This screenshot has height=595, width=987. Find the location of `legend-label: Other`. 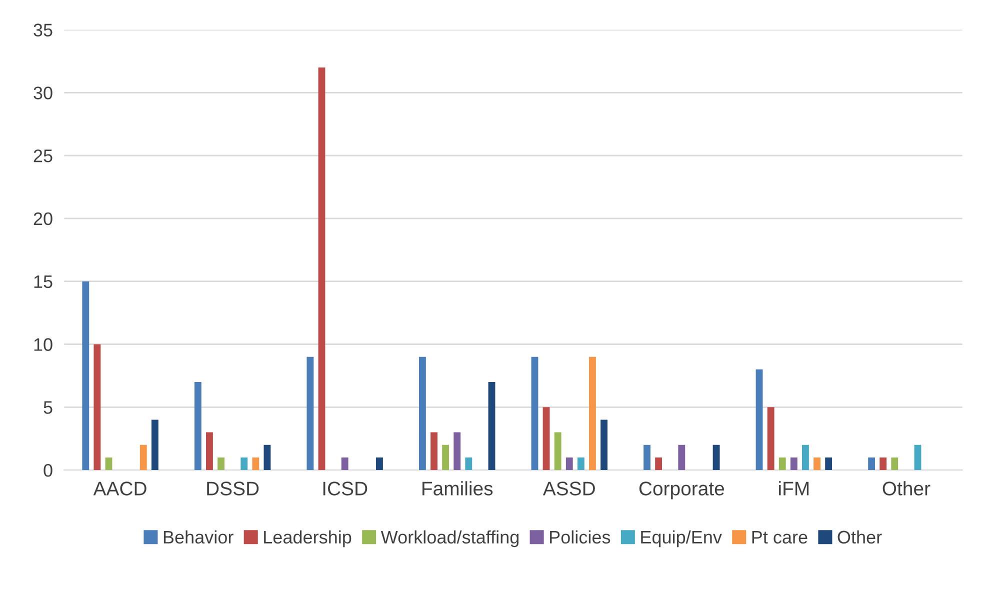

legend-label: Other is located at coordinates (860, 537).